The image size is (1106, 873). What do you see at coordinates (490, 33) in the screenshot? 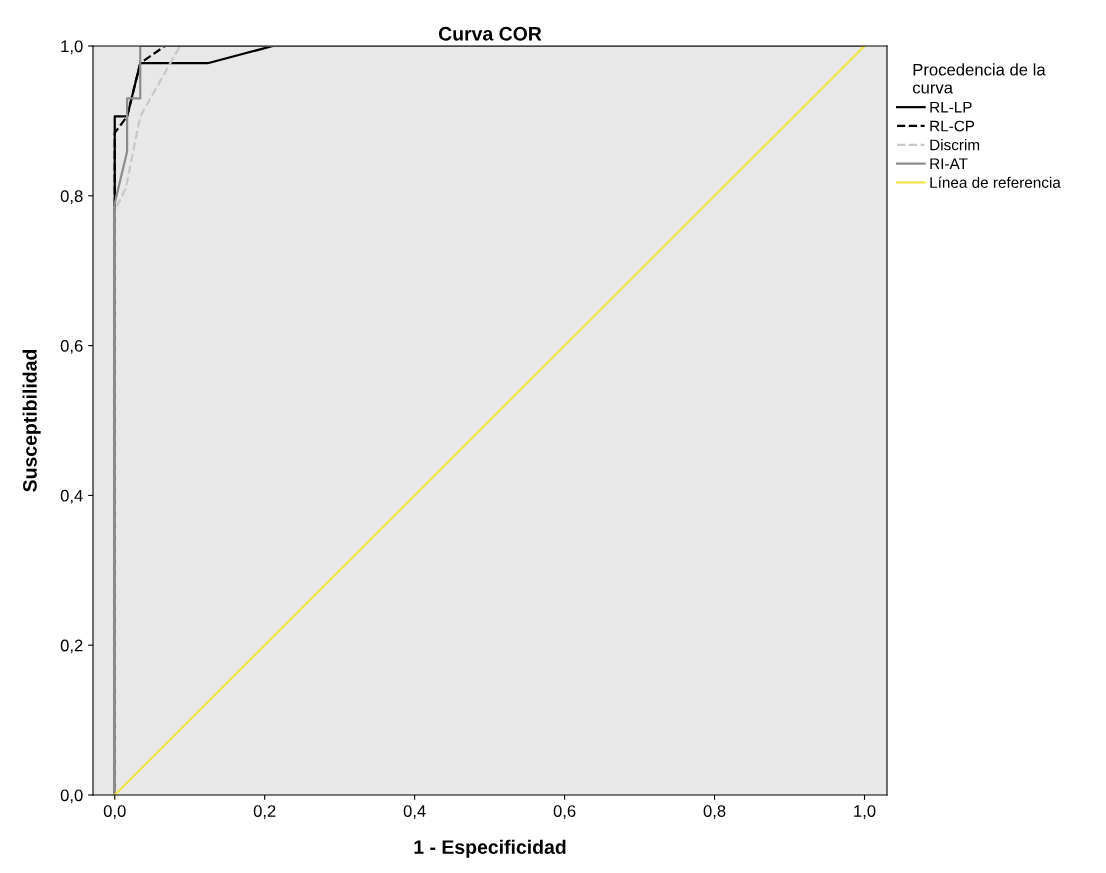
I see `chart-title: Curva COR` at bounding box center [490, 33].